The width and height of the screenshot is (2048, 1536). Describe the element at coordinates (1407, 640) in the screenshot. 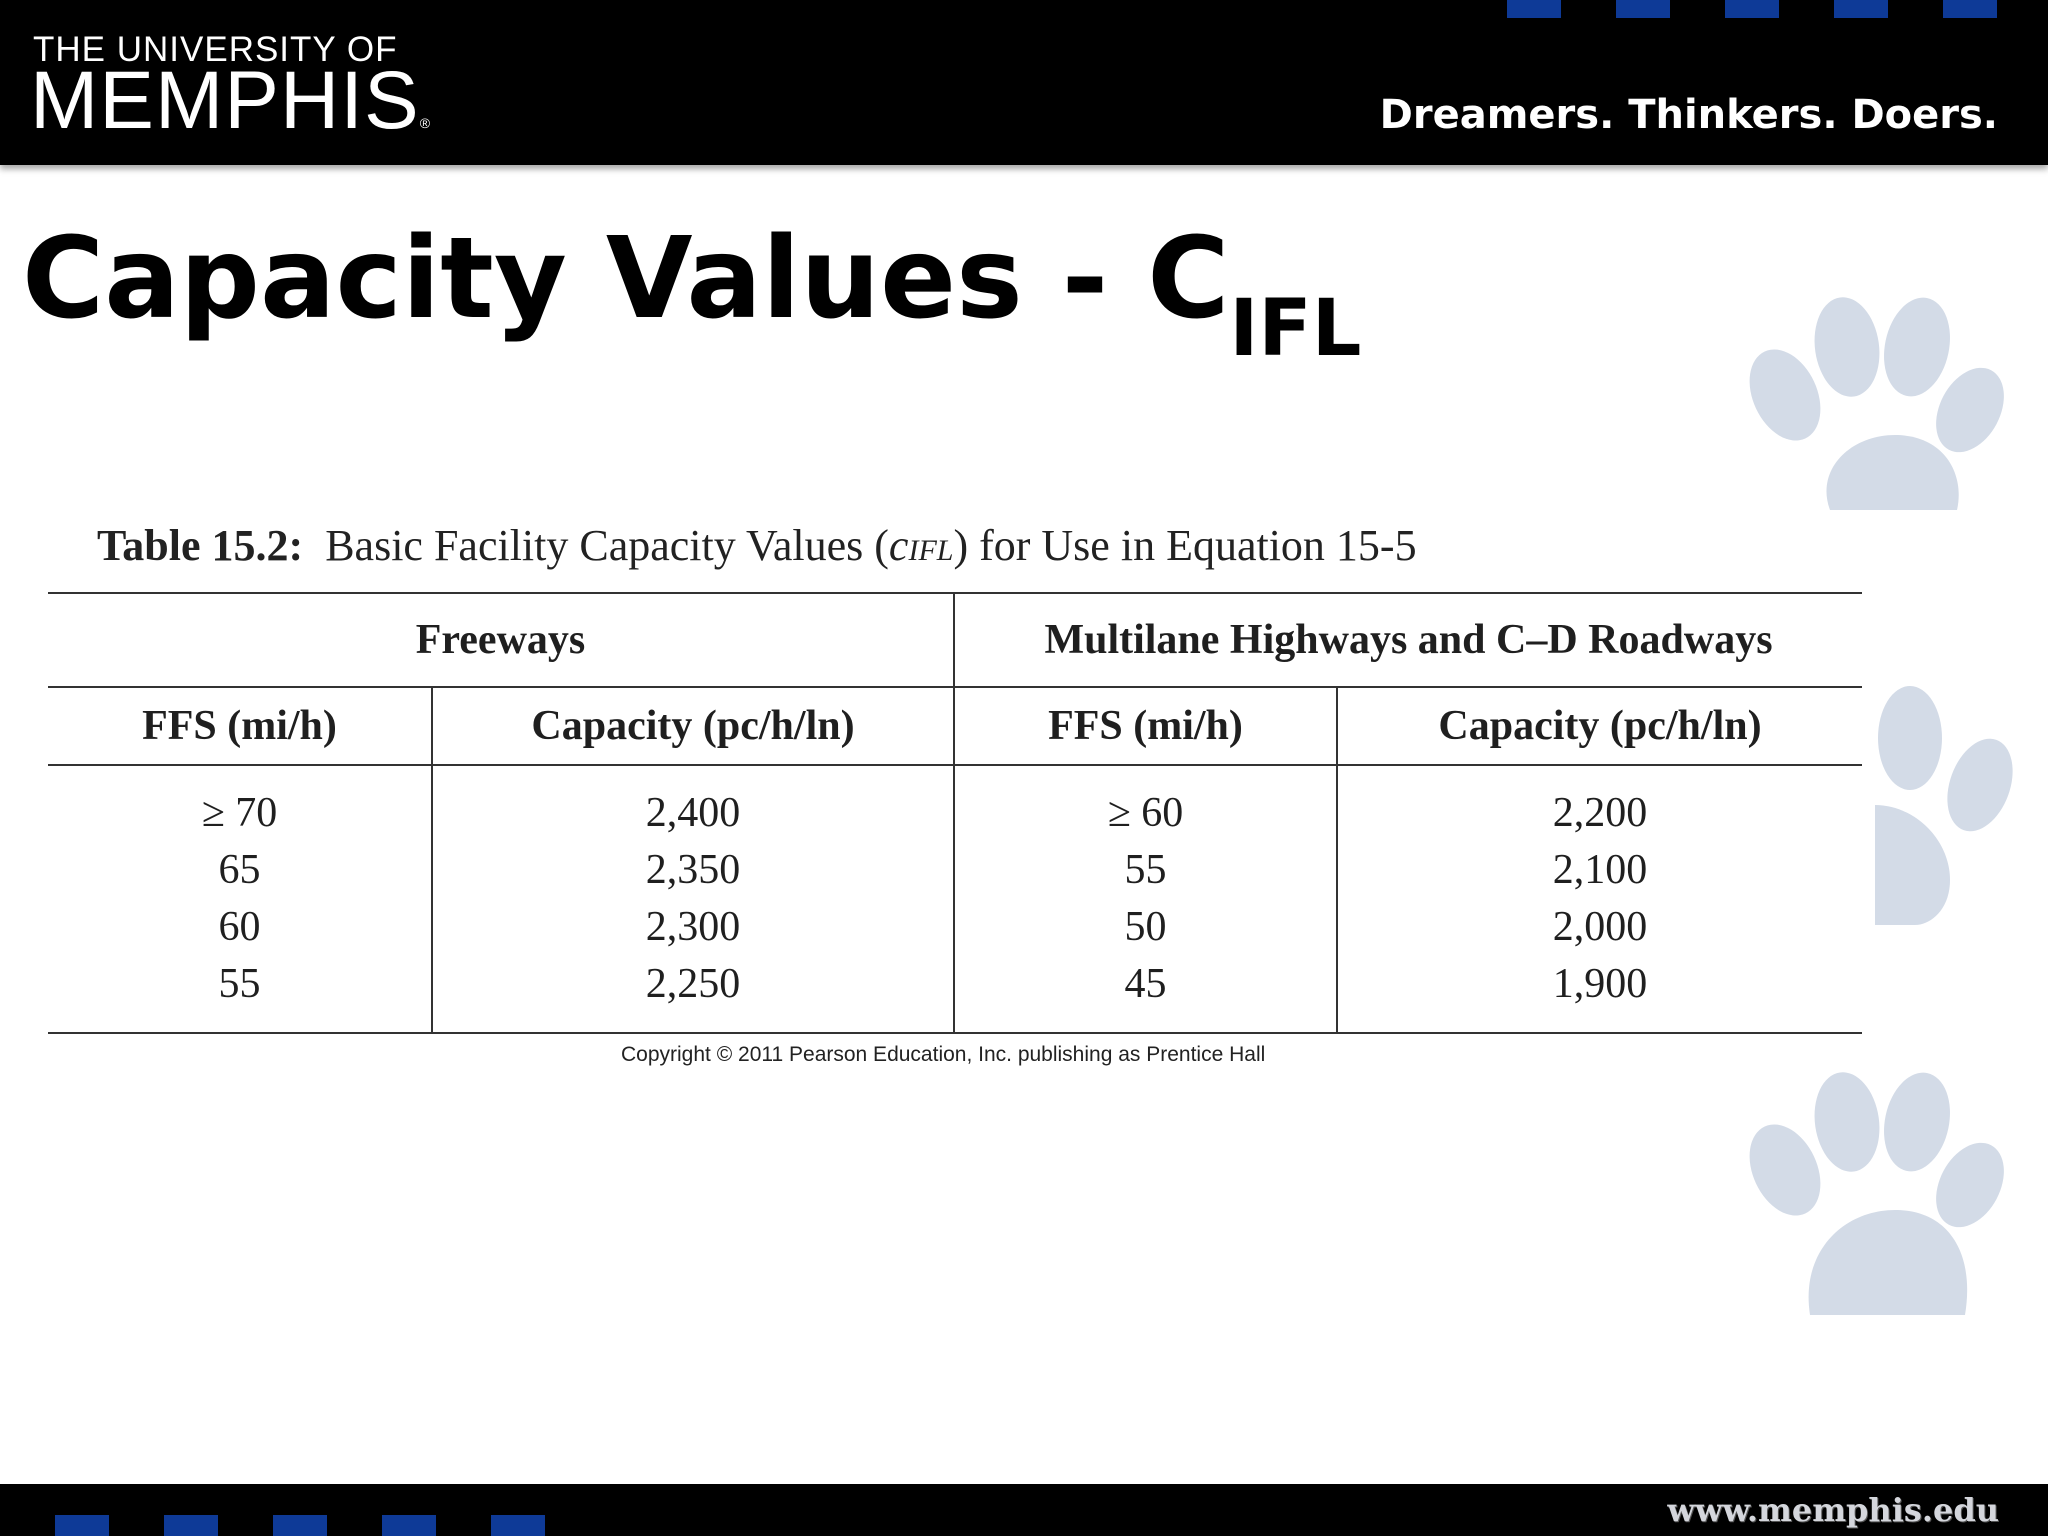

I see `group-header-multilane: Multilane Highways and C–D Roadways` at that location.